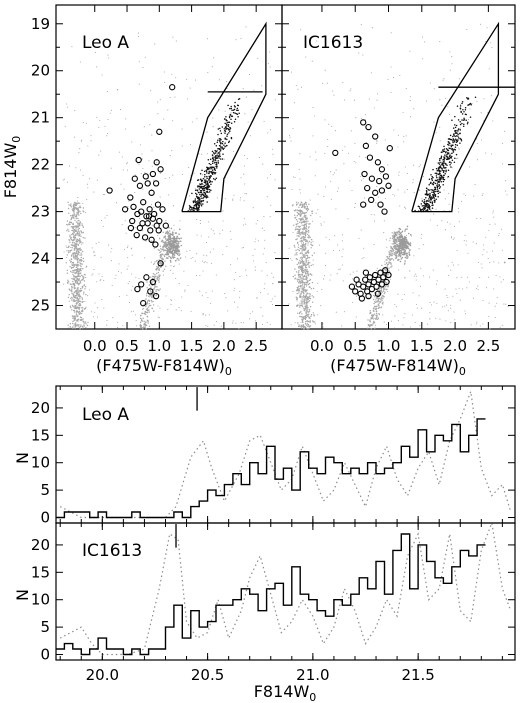 Image resolution: width=520 pixels, height=703 pixels. I want to click on cmd-left-rgb-stars, so click(214, 154).